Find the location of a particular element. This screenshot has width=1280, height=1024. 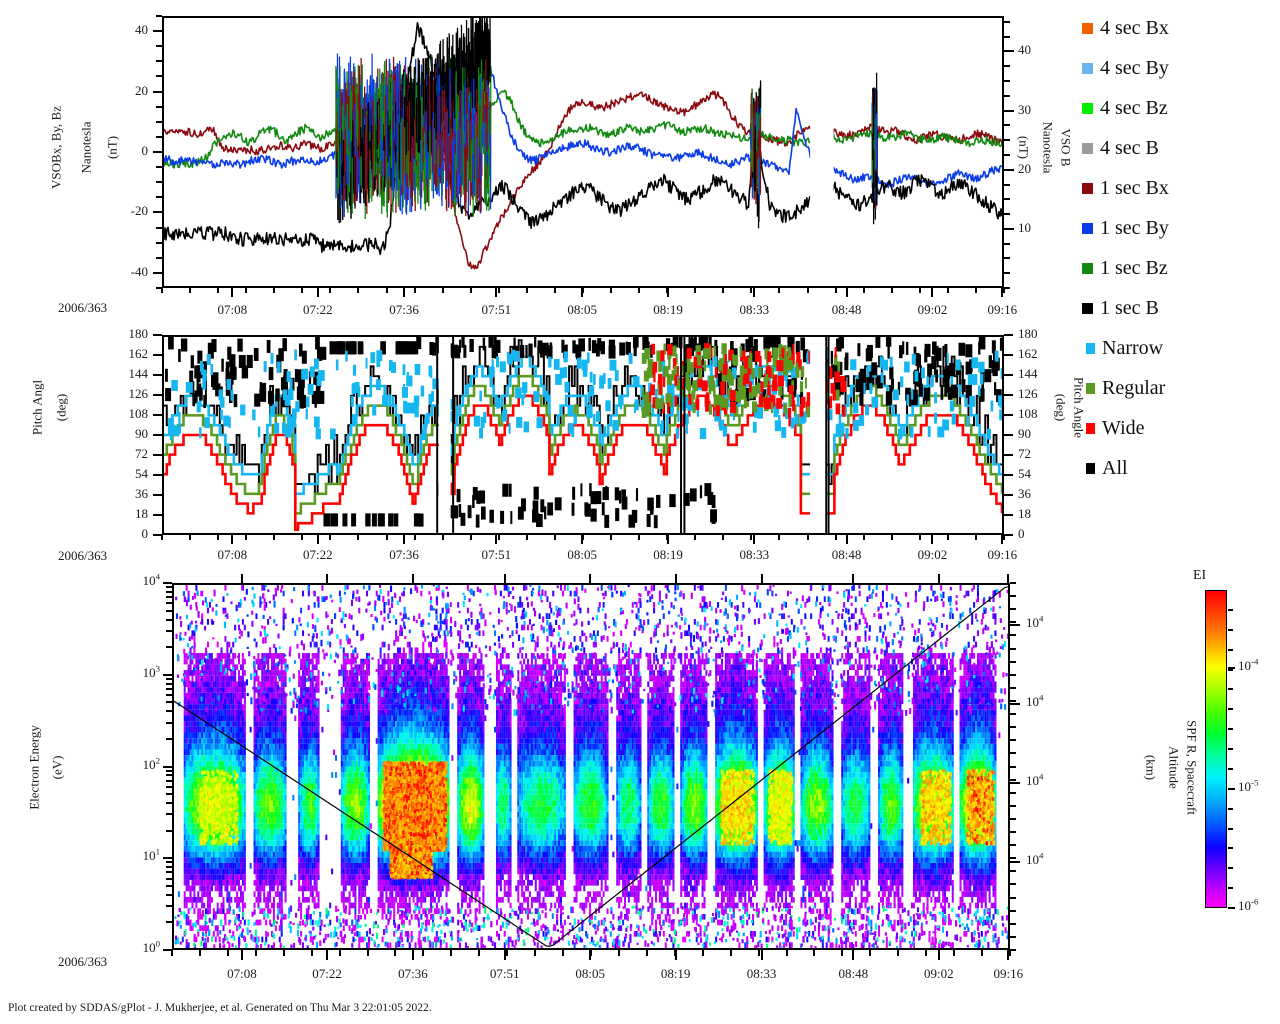

legend-label: 1 sec Bx is located at coordinates (1134, 188).